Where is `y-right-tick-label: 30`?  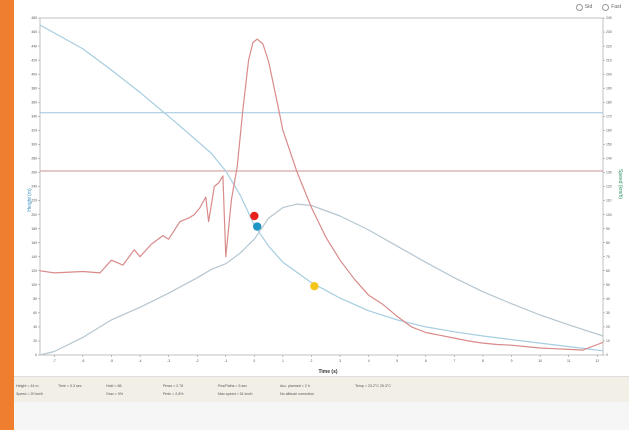 y-right-tick-label: 30 is located at coordinates (608, 313).